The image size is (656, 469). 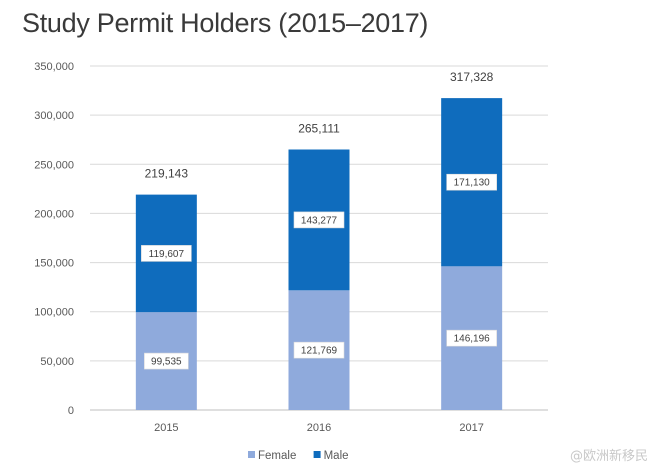 I want to click on data-label: 171,130, so click(x=472, y=183).